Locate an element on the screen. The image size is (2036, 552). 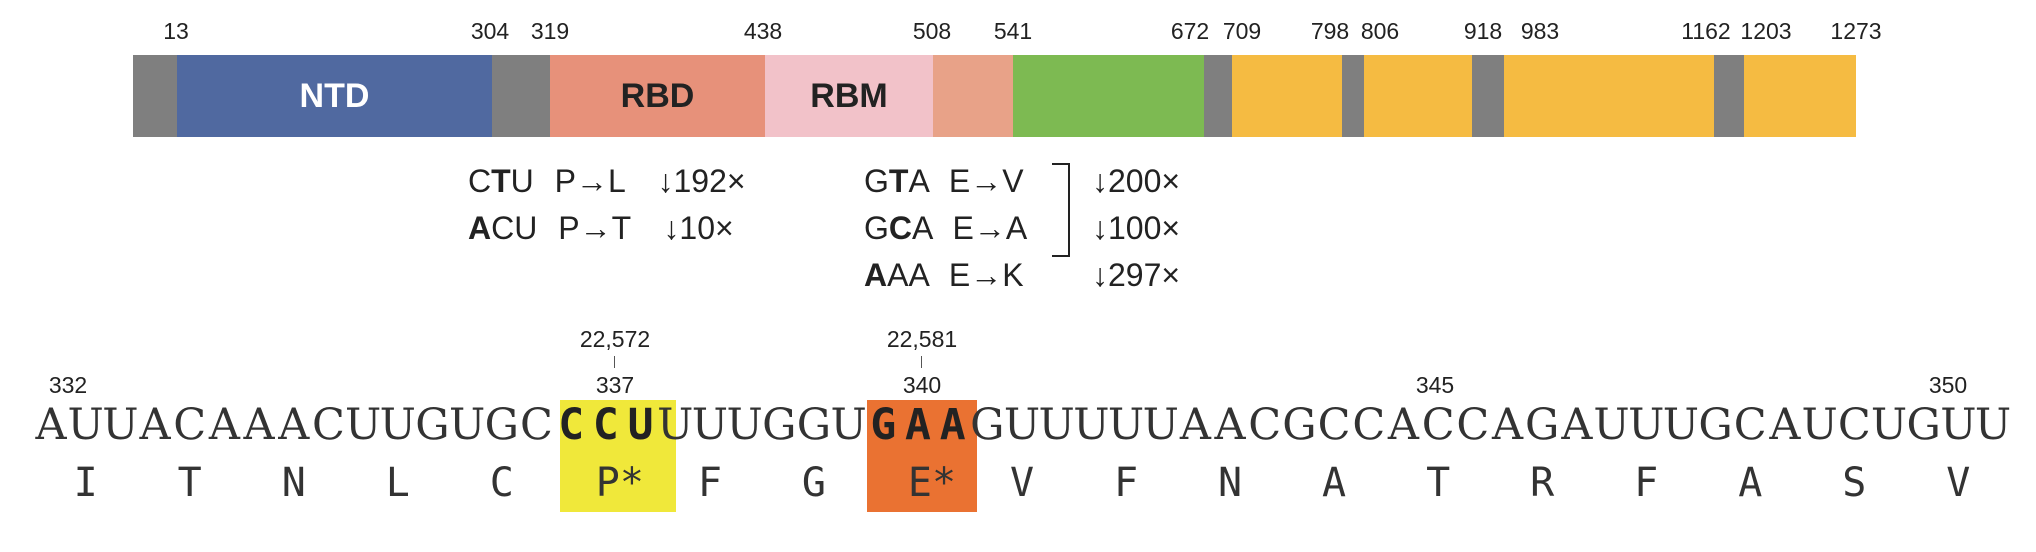
rbm-label: RBM is located at coordinates (849, 95).